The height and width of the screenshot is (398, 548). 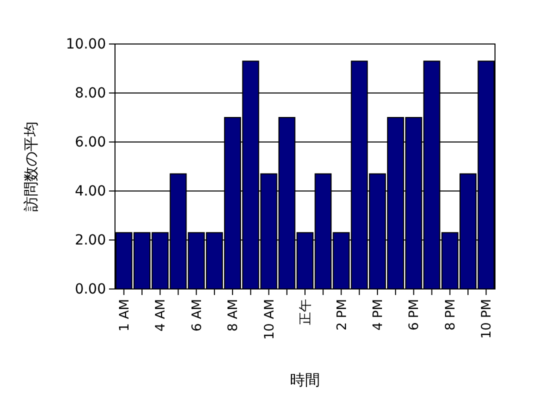 I want to click on x-tick-label: 10 PM, so click(x=487, y=319).